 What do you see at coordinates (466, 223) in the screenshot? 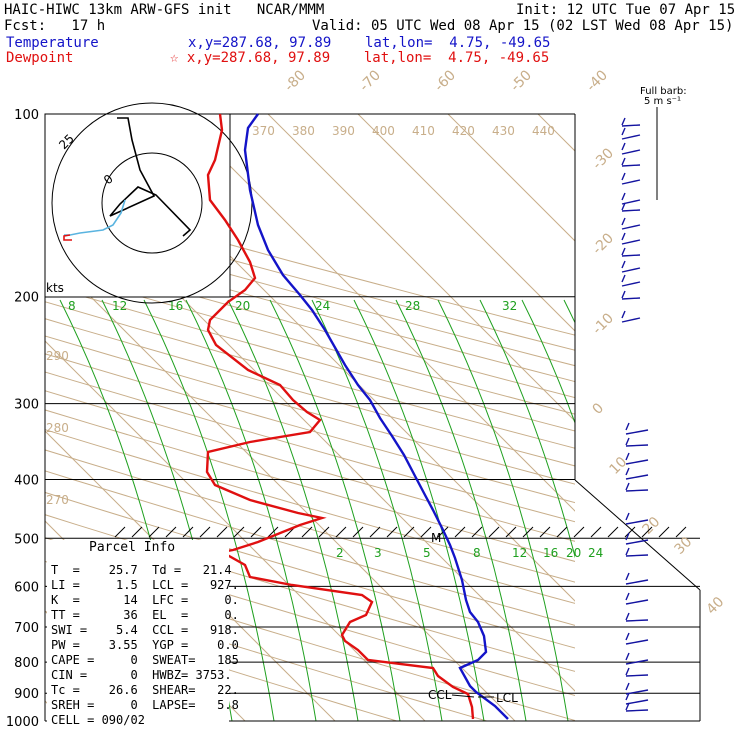
I see `isotherm-line` at bounding box center [466, 223].